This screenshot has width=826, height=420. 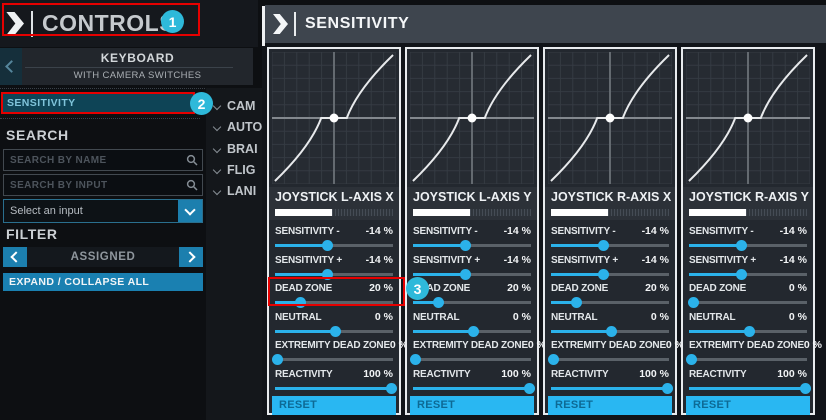 I want to click on category-list-item: BRAI, so click(x=235, y=149).